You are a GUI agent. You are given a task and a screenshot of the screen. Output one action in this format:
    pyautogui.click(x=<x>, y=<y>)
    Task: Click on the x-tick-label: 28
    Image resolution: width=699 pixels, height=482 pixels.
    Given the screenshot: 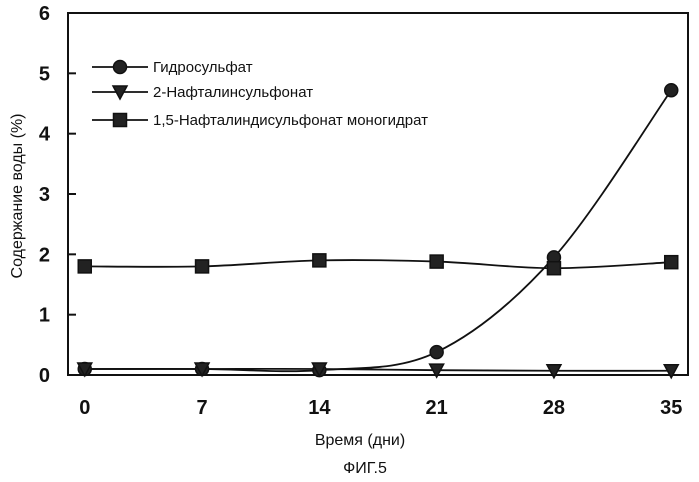 What is the action you would take?
    pyautogui.click(x=554, y=408)
    